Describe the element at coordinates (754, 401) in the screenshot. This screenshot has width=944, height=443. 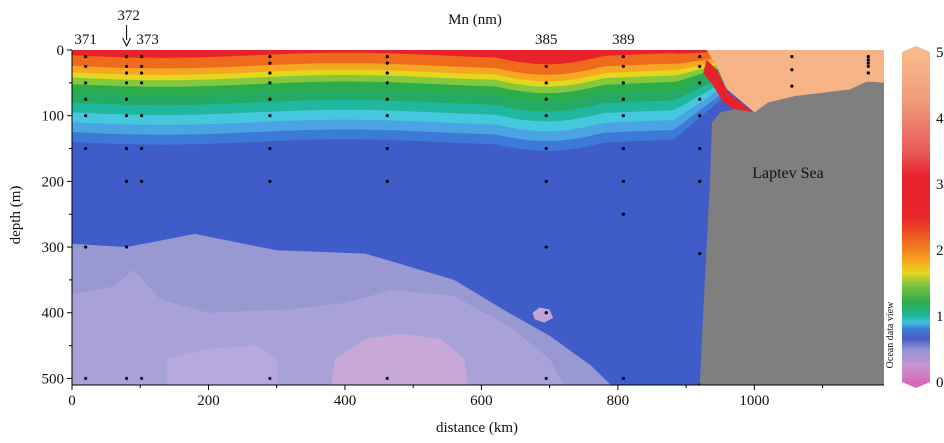
I see `x-tick-label-5: 1000` at that location.